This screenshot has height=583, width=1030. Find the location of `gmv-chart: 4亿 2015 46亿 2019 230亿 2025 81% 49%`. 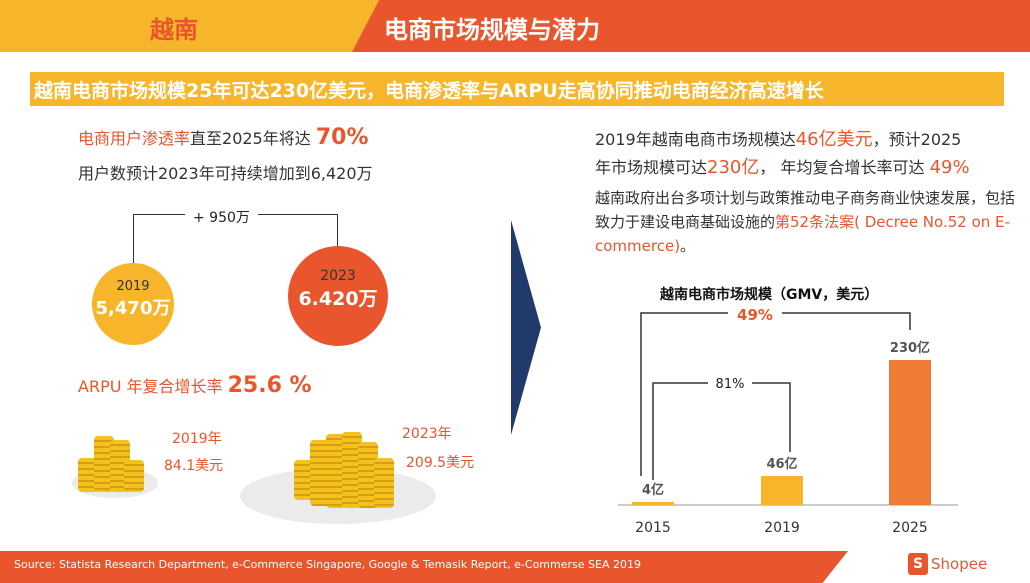

gmv-chart: 4亿 2015 46亿 2019 230亿 2025 81% 49% is located at coordinates (788, 420).